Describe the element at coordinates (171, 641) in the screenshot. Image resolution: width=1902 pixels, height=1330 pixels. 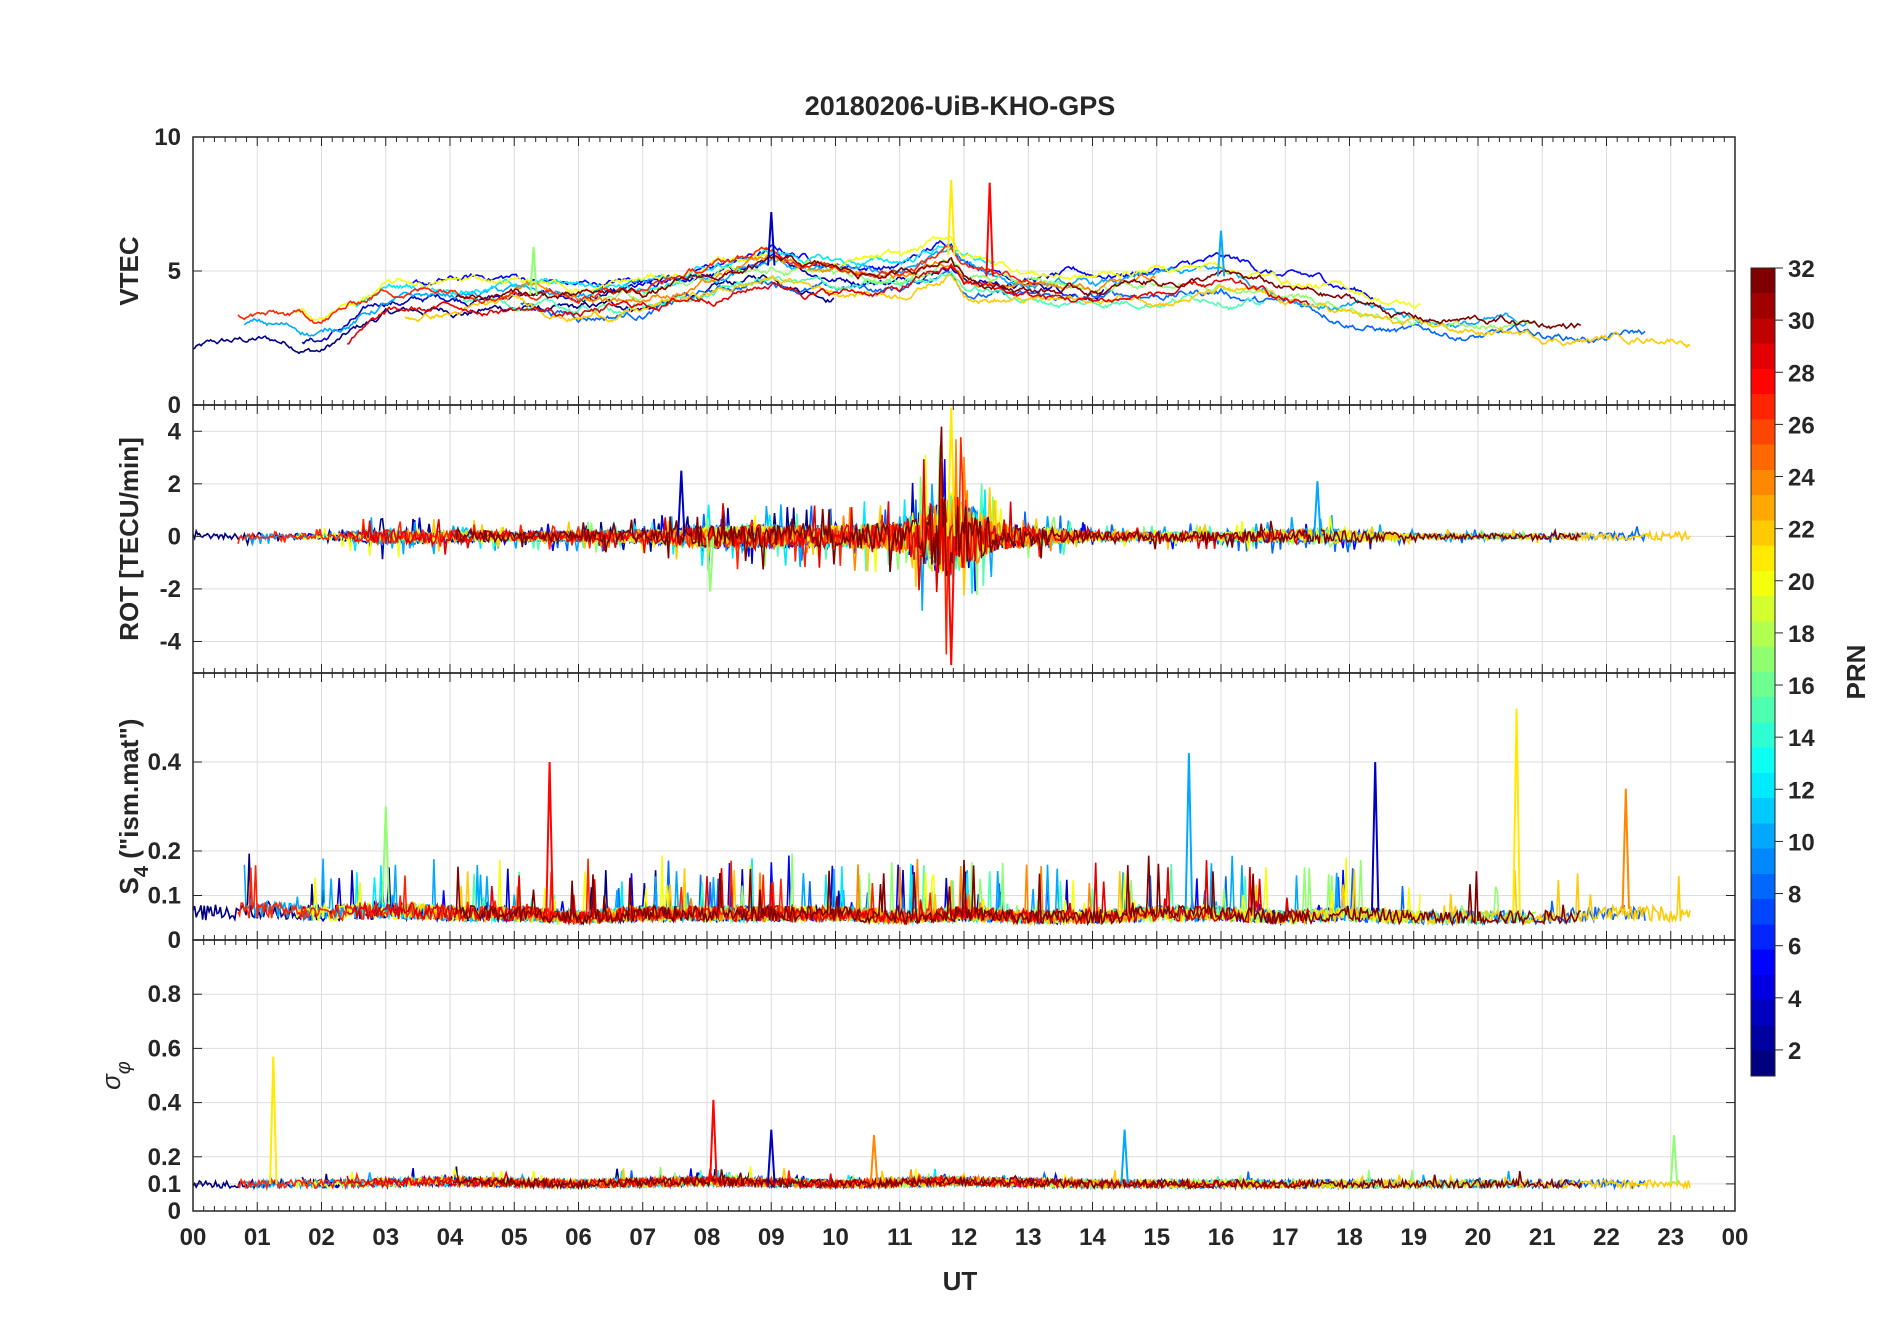
I see `y-tick-label: -4` at that location.